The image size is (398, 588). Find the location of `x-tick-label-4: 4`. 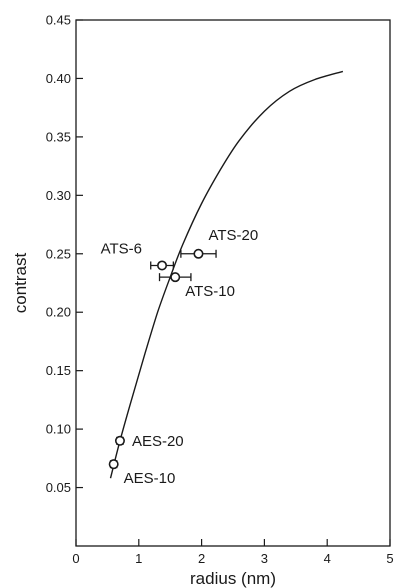

x-tick-label-4: 4 is located at coordinates (327, 558).